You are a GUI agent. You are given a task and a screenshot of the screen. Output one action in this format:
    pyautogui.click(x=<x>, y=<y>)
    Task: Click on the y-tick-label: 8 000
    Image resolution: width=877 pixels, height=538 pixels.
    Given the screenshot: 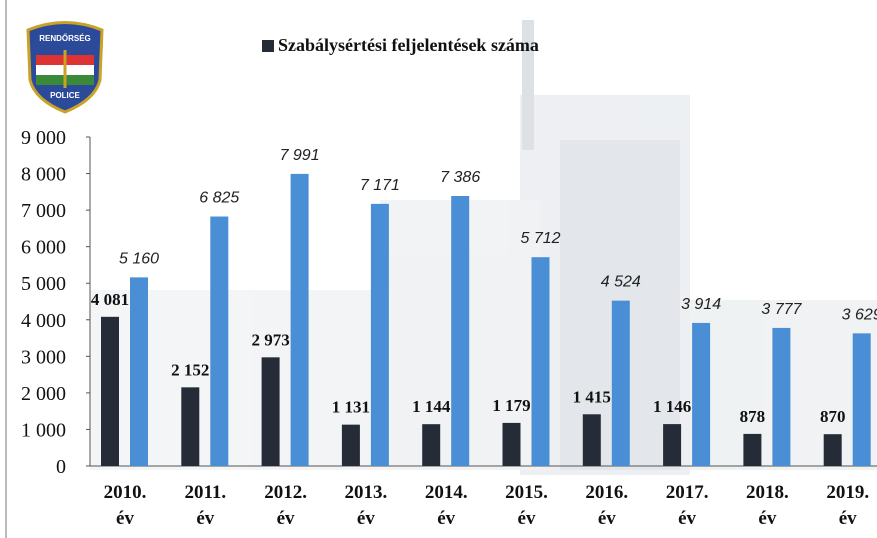 What is the action you would take?
    pyautogui.click(x=43, y=175)
    